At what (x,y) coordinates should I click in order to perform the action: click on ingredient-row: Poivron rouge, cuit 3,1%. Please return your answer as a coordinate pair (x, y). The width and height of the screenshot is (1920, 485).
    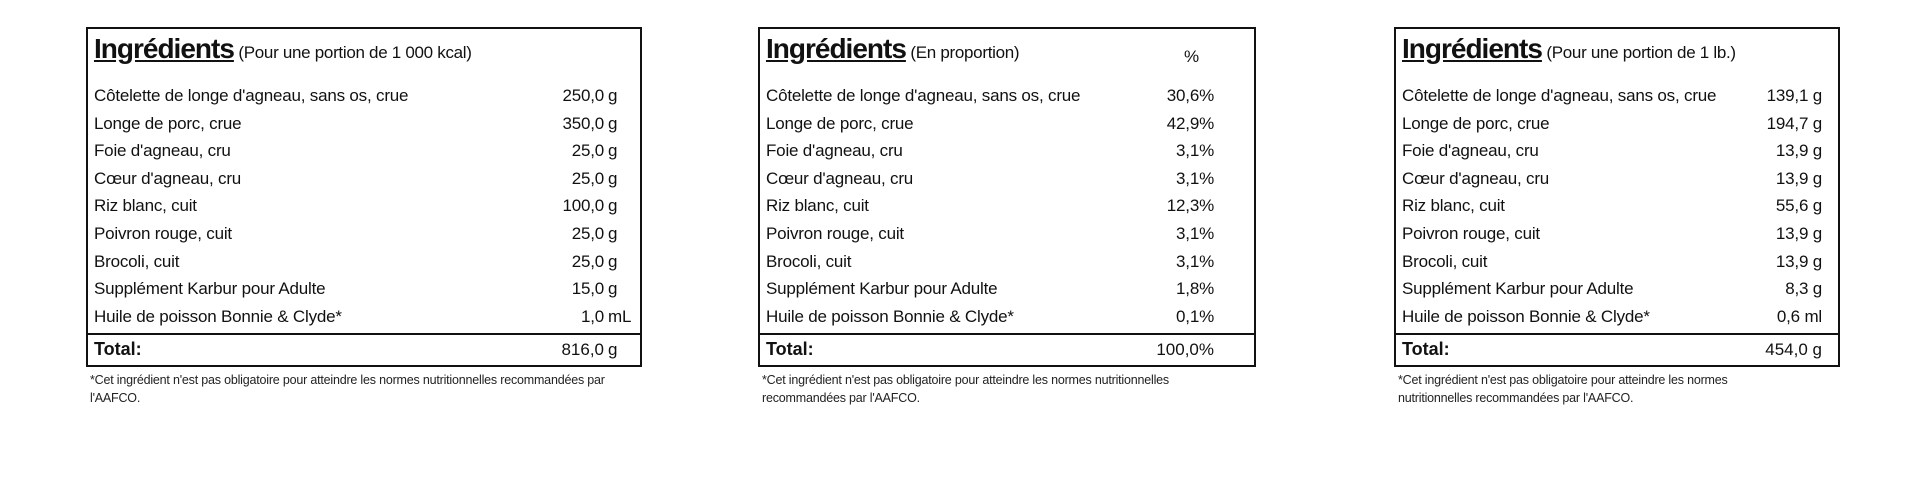
    Looking at the image, I should click on (1007, 235).